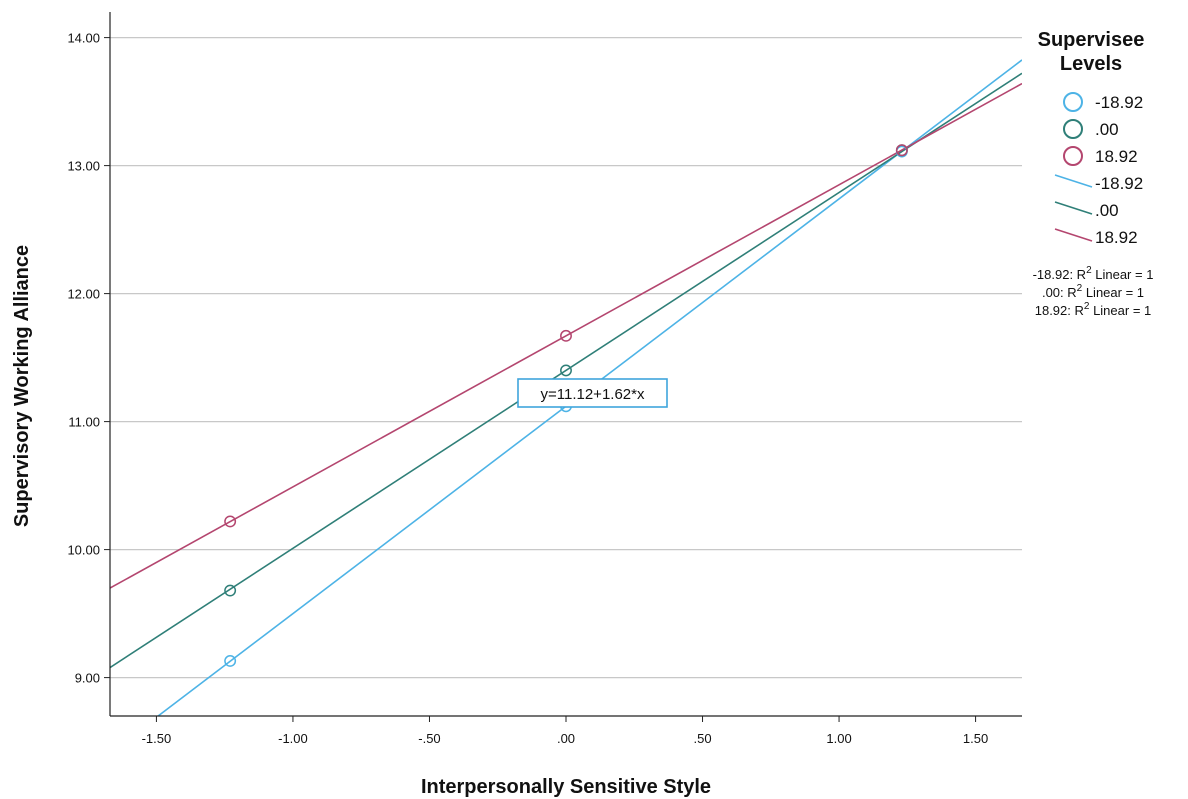  What do you see at coordinates (1073, 156) in the screenshot?
I see `legend-marker-18.92` at bounding box center [1073, 156].